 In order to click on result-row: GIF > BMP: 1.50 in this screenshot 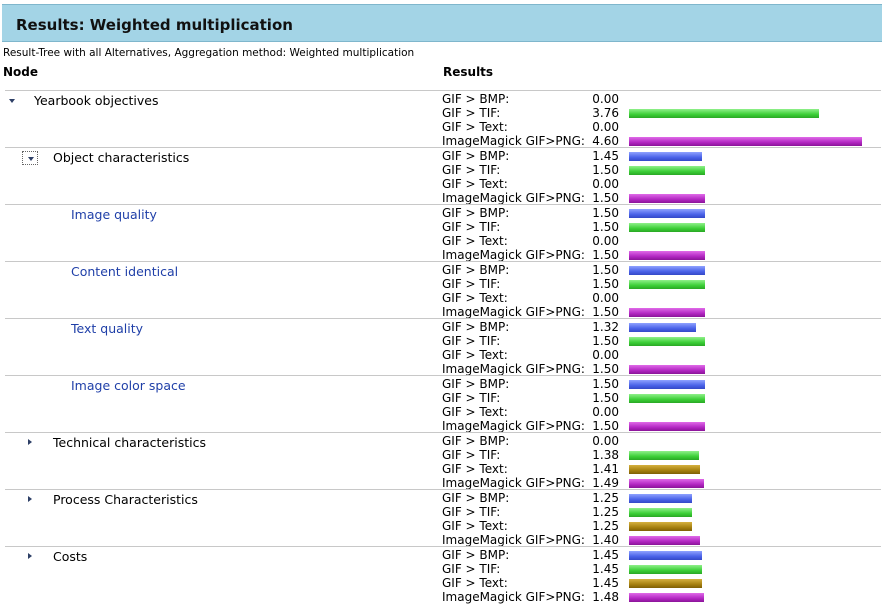, I will do `click(662, 384)`.